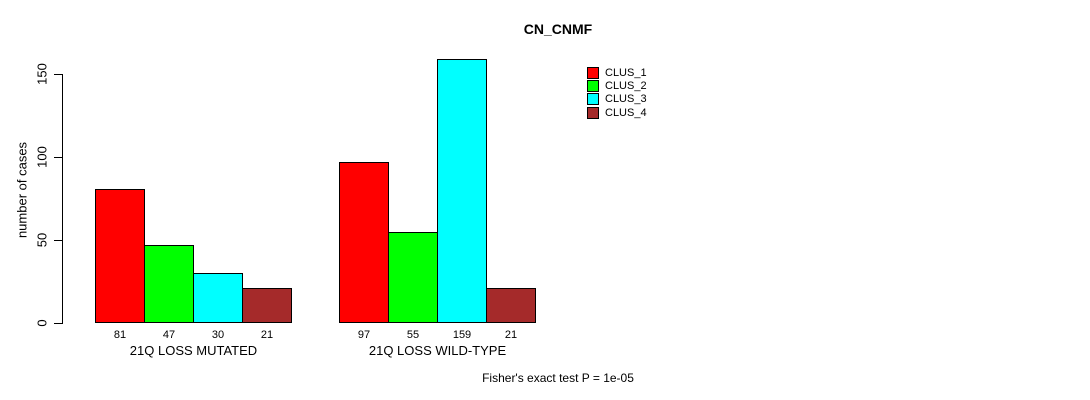 The image size is (1090, 400). Describe the element at coordinates (626, 86) in the screenshot. I see `legend-label: CLUS_2` at that location.